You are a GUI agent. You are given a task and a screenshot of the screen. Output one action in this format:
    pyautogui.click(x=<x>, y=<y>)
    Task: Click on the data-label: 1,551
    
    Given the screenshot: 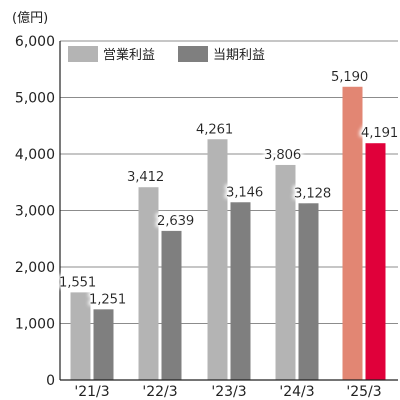 What is the action you would take?
    pyautogui.click(x=77, y=282)
    